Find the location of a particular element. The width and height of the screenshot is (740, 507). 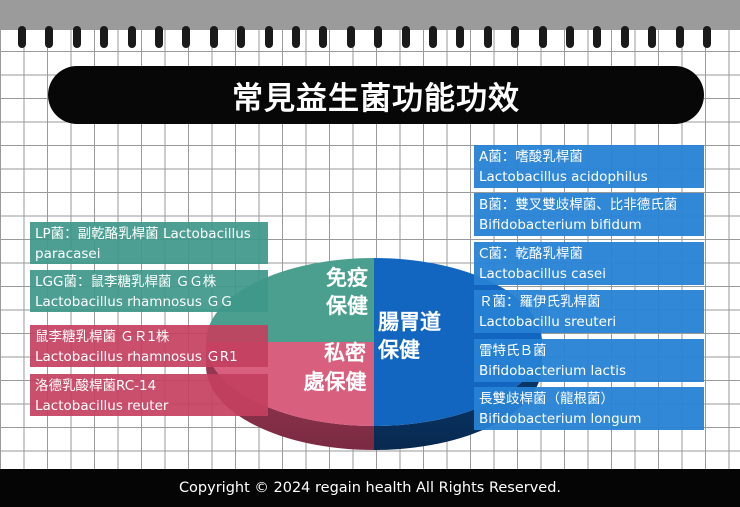

strain-box-rc14: 洛德乳酸桿菌RC-14 Lactobacillus reuter is located at coordinates (149, 395).